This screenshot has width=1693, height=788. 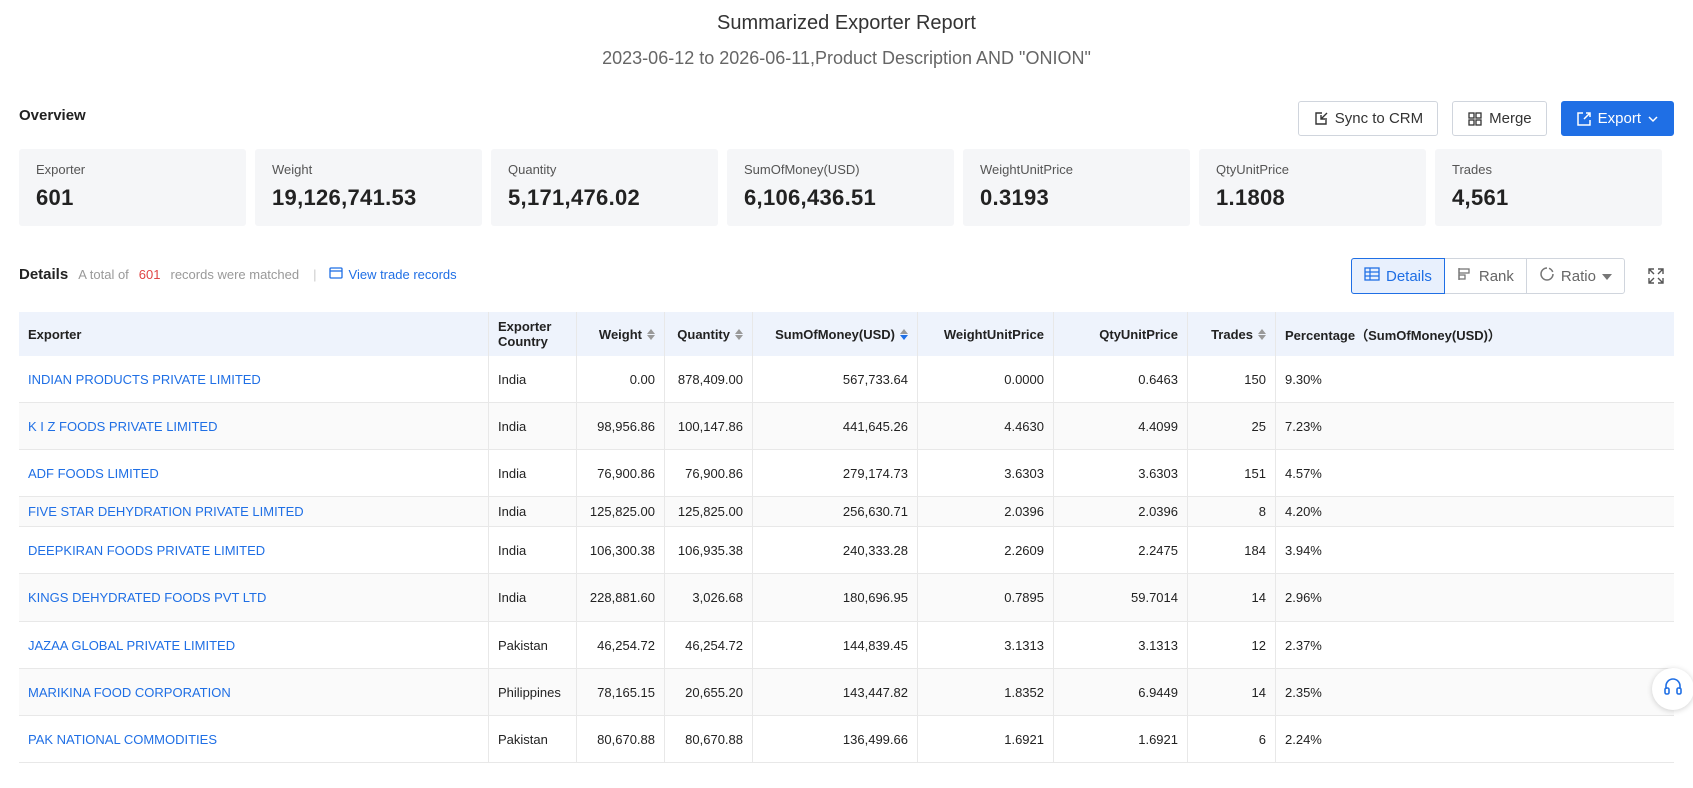 I want to click on col-country: Exporter Country, so click(x=533, y=334).